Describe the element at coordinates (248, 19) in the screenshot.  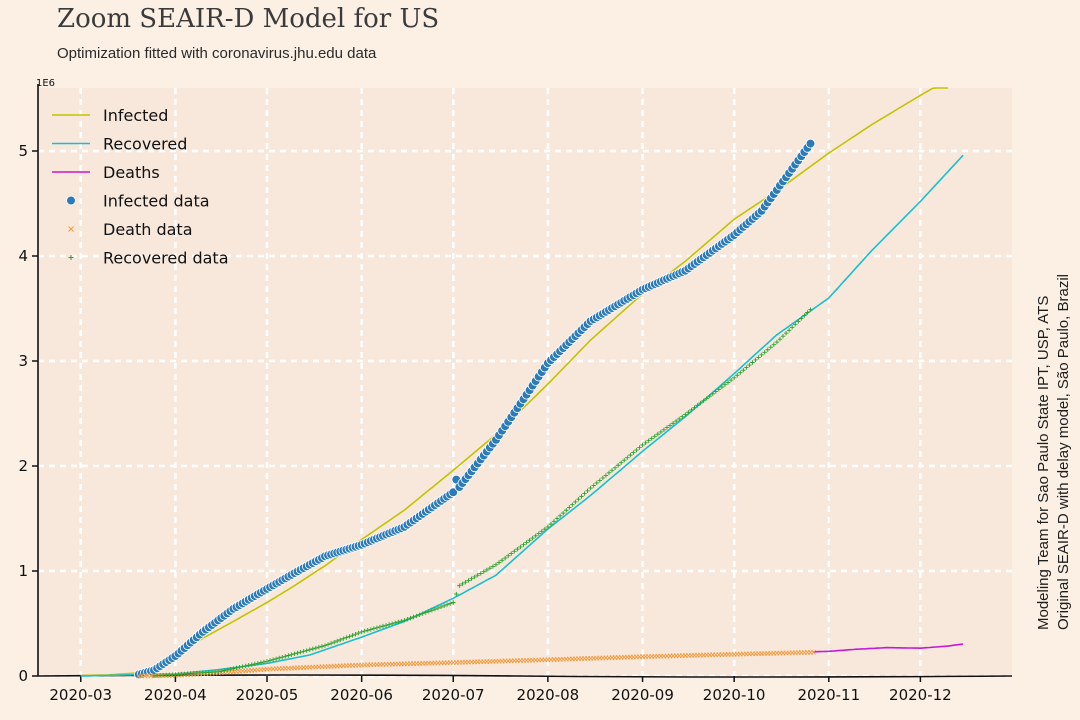
I see `chart-title: Zoom SEAIR-D Model for US` at that location.